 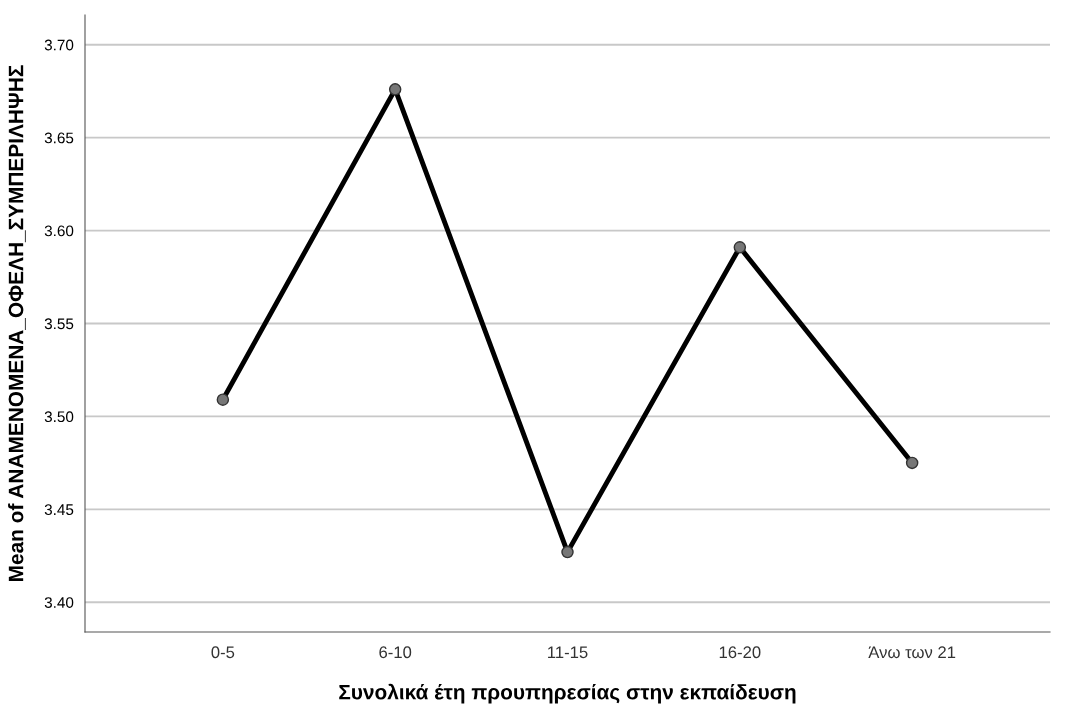 What do you see at coordinates (912, 652) in the screenshot?
I see `x-tick-label: Άνω των 21` at bounding box center [912, 652].